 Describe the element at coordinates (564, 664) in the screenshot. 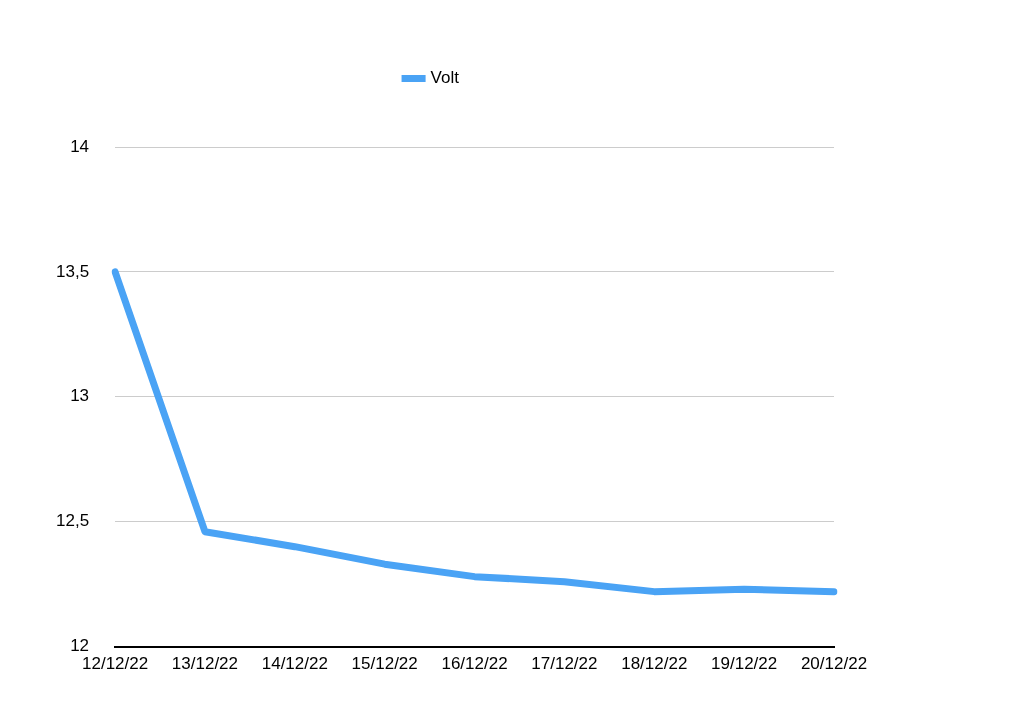

I see `x-tick-label: 17/12/22` at that location.